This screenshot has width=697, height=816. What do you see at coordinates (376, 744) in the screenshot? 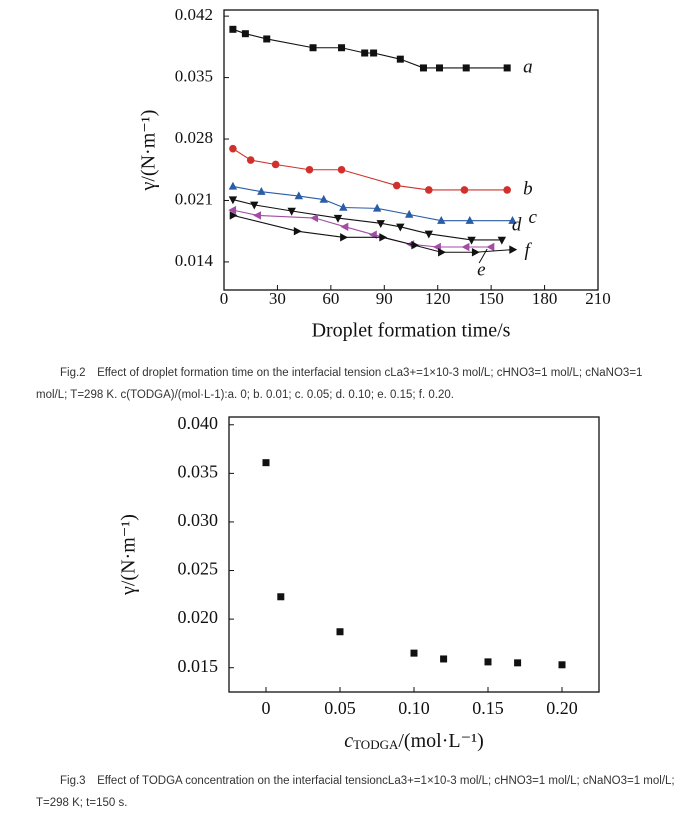
I see `x-axis-title-subscript: TODGA` at bounding box center [376, 744].